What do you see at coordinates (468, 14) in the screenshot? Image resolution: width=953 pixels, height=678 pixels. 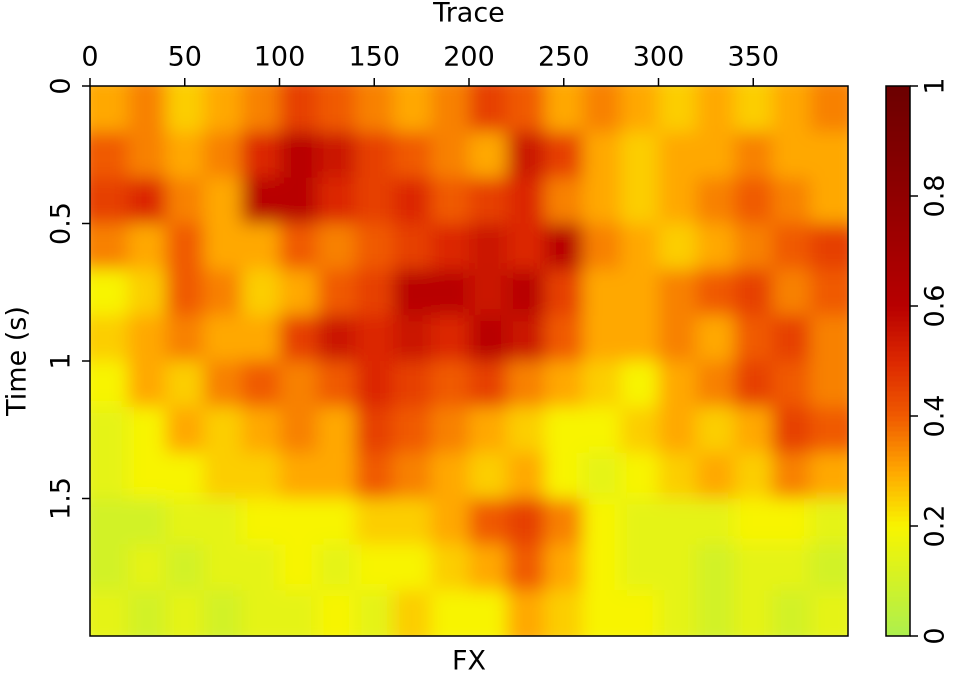 I see `x-axis-label: Trace` at bounding box center [468, 14].